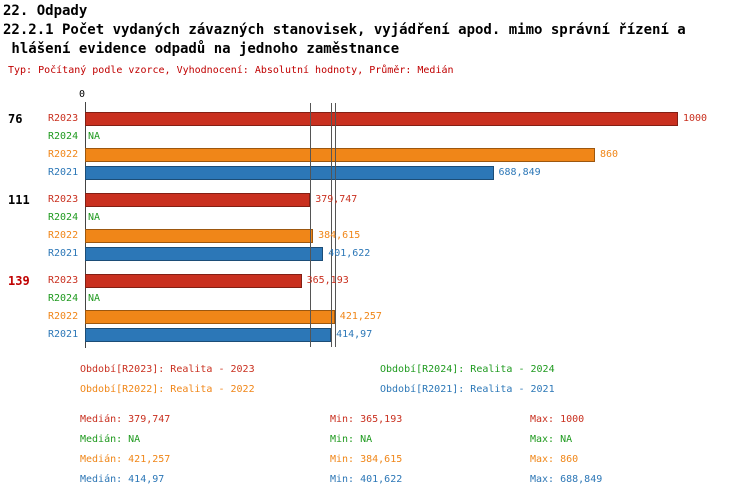  I want to click on stat-min-r2023: Min: 365,193, so click(366, 419).